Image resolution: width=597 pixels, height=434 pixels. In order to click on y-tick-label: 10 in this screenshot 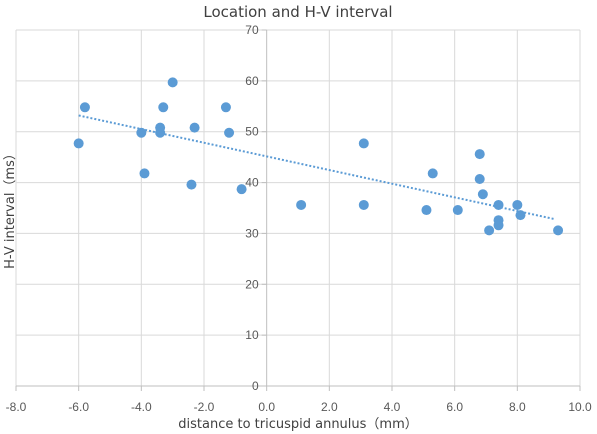, I will do `click(252, 335)`.